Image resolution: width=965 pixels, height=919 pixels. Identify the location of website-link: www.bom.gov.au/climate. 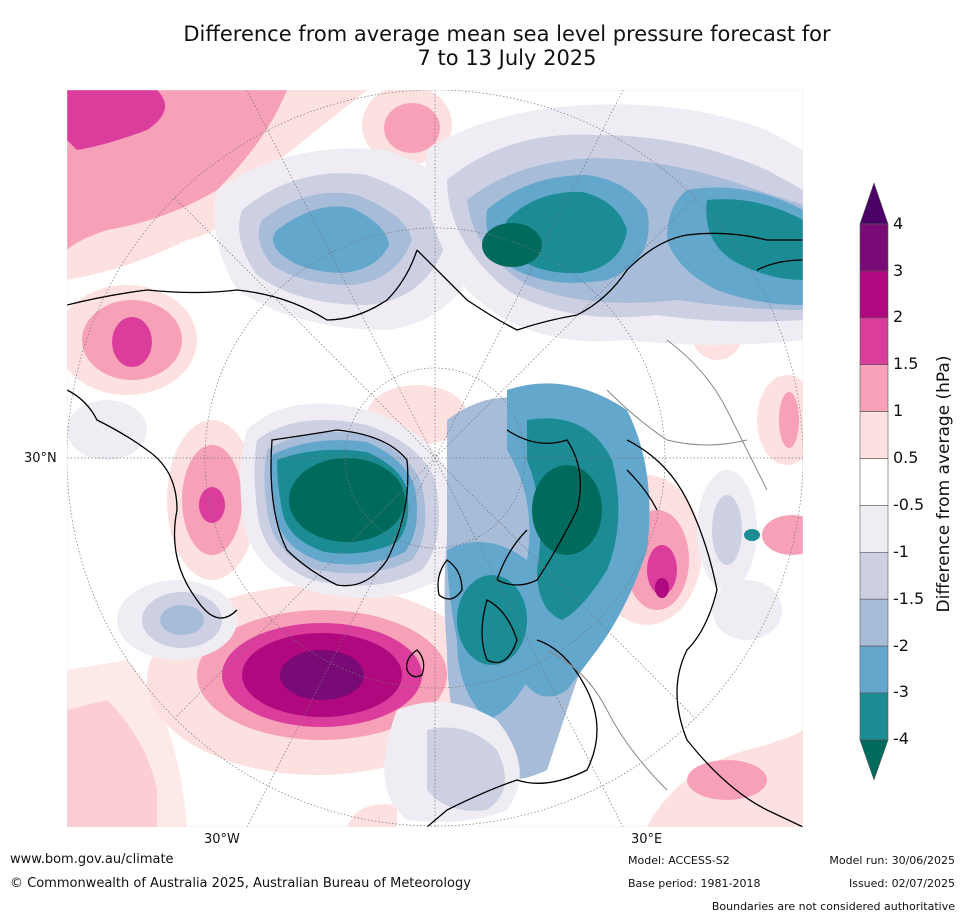
(92, 859).